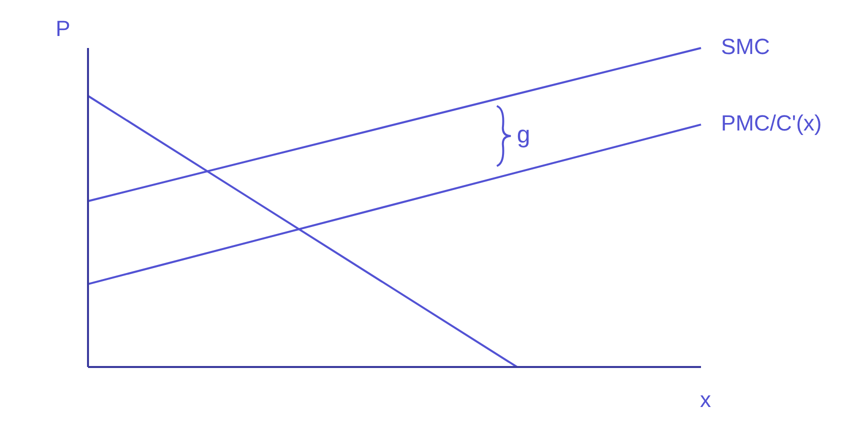 The height and width of the screenshot is (425, 859). What do you see at coordinates (745, 46) in the screenshot?
I see `series-label: SMC` at bounding box center [745, 46].